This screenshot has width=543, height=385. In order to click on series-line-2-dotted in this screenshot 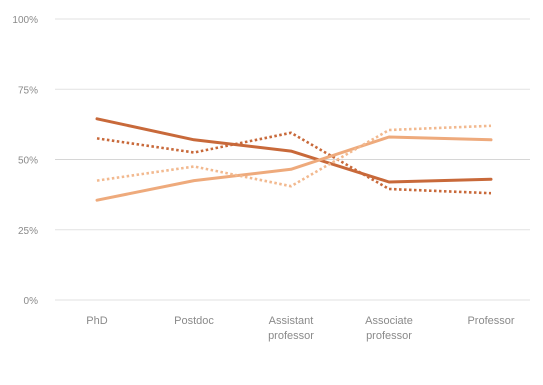, I will do `click(294, 163)`.